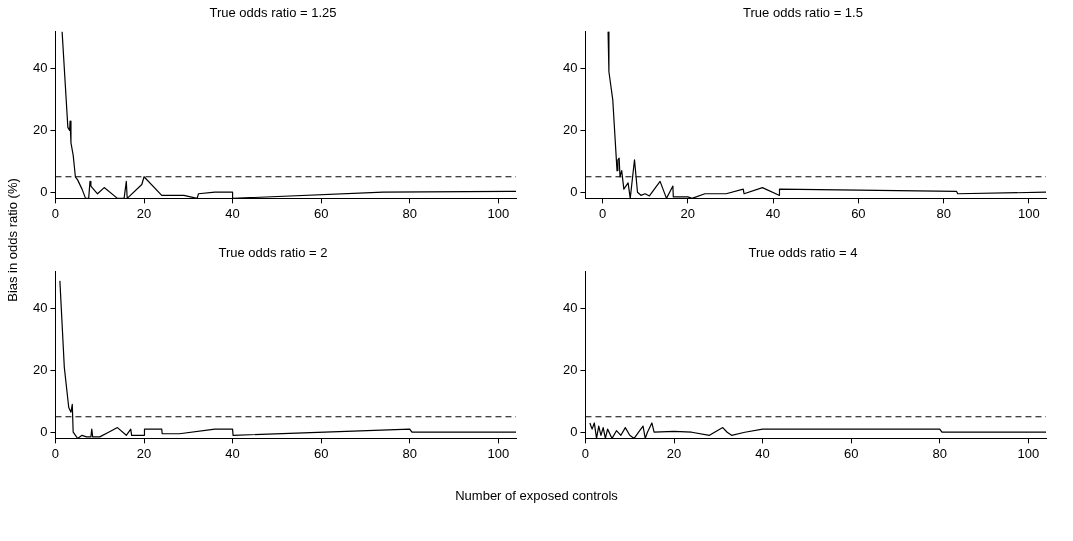 The image size is (1073, 541). Describe the element at coordinates (803, 253) in the screenshot. I see `chart-title: True odds ratio = 4` at that location.